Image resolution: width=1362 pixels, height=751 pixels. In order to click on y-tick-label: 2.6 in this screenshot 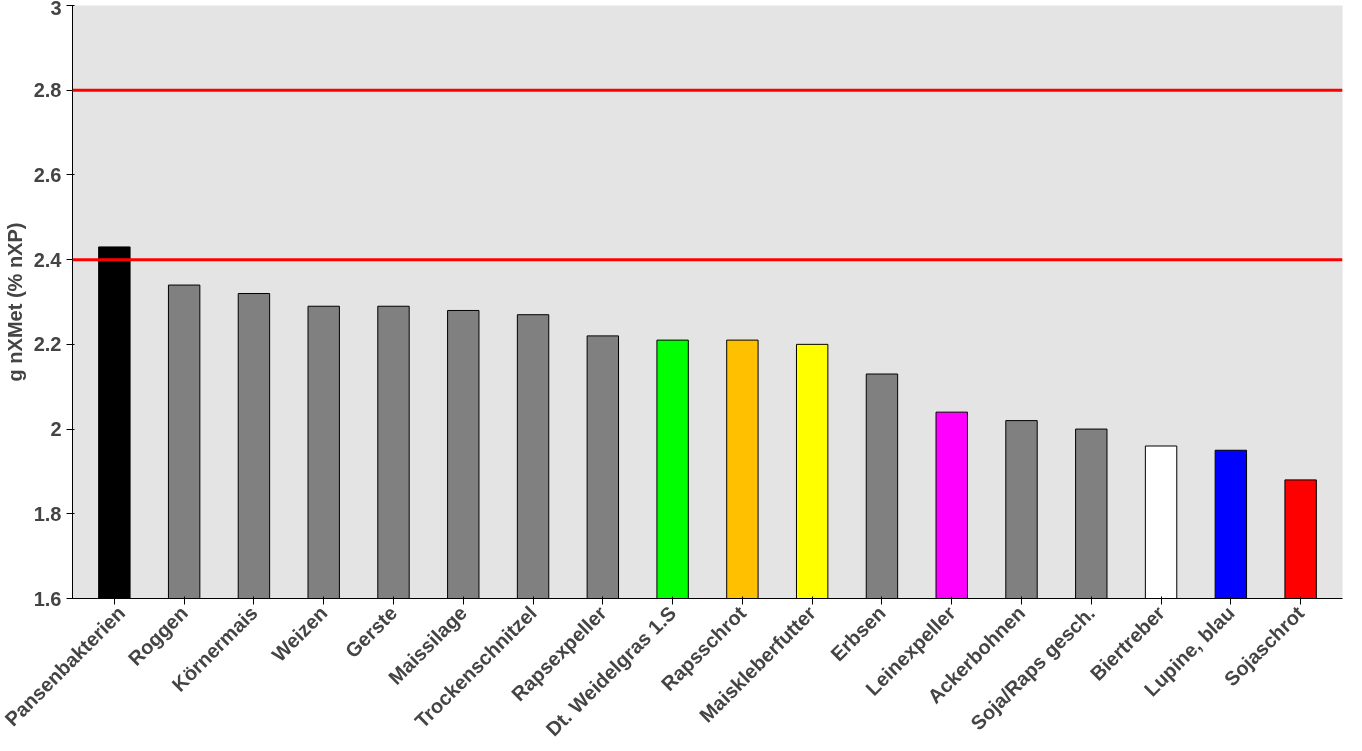, I will do `click(47, 174)`.